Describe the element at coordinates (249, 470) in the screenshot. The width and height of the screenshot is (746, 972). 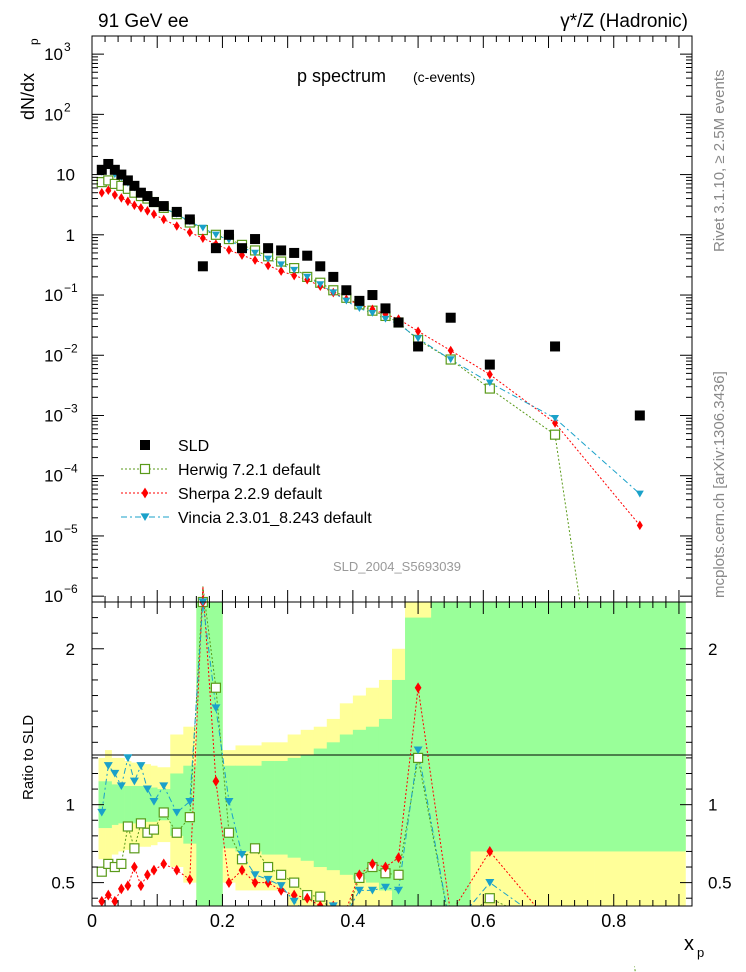
I see `legend-label: Herwig 7.2.1 default` at that location.